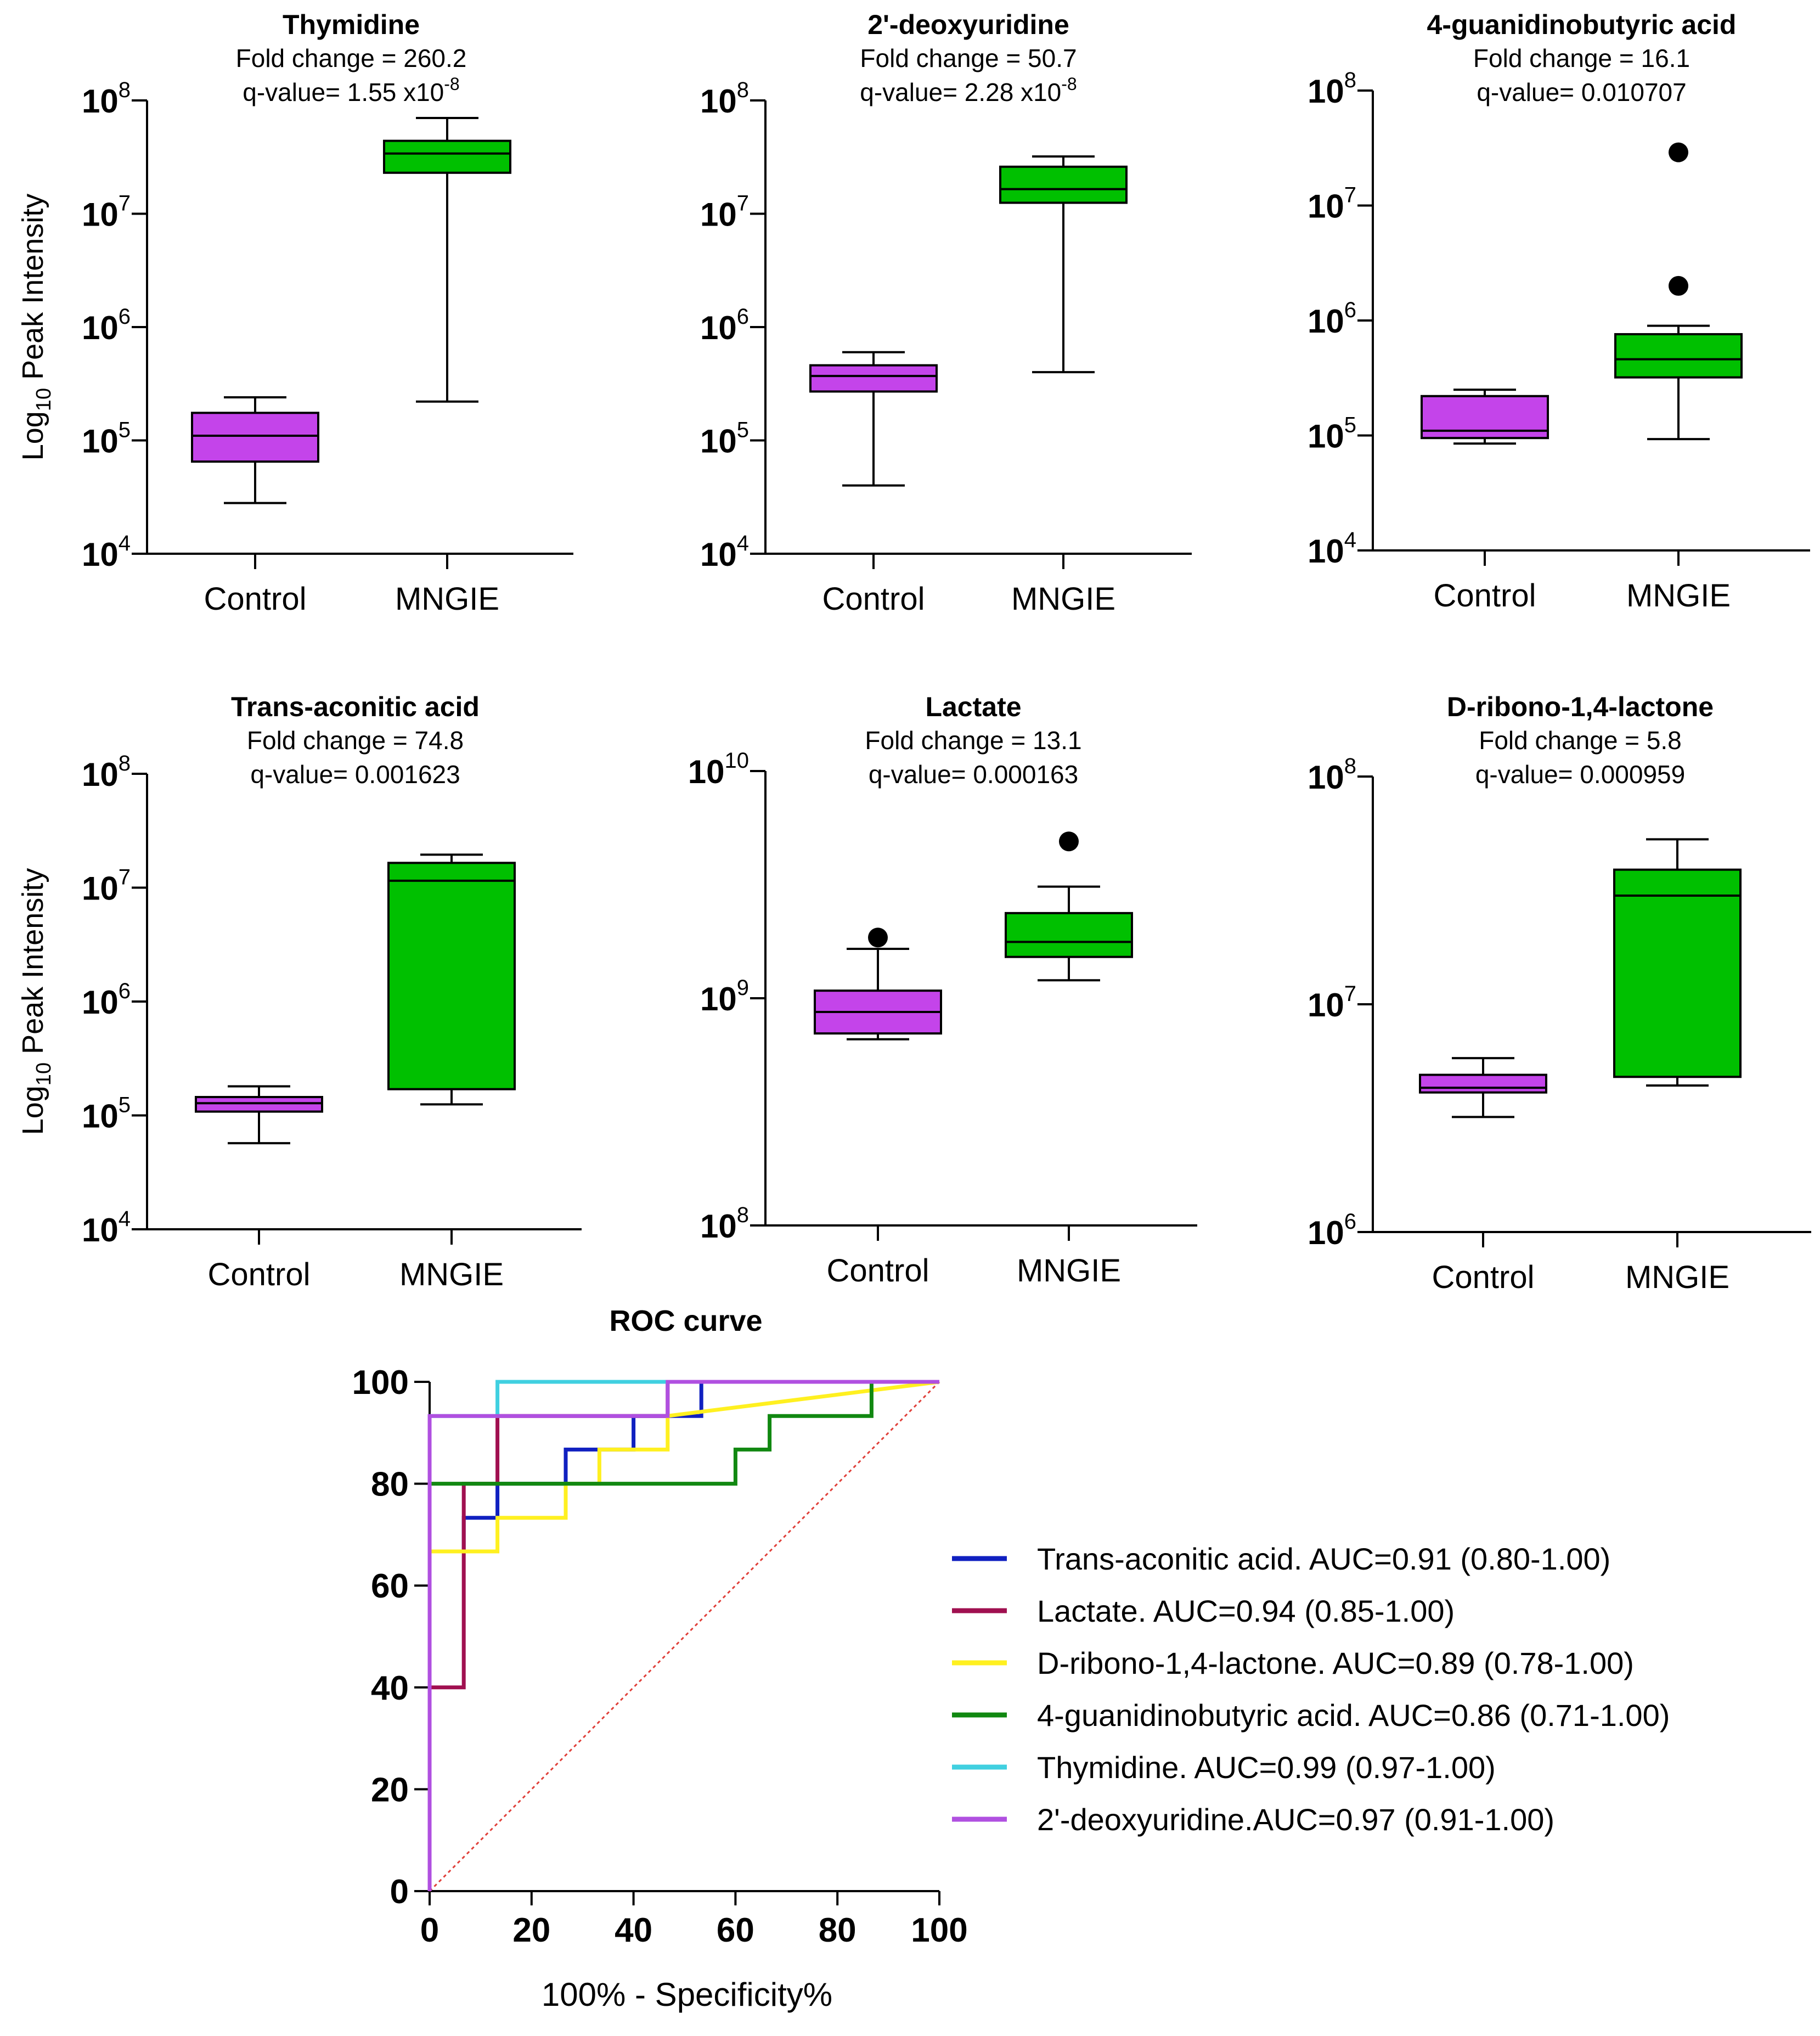 Image resolution: width=1820 pixels, height=2036 pixels. I want to click on q-value-label: q-value= 0.010707, so click(1581, 92).